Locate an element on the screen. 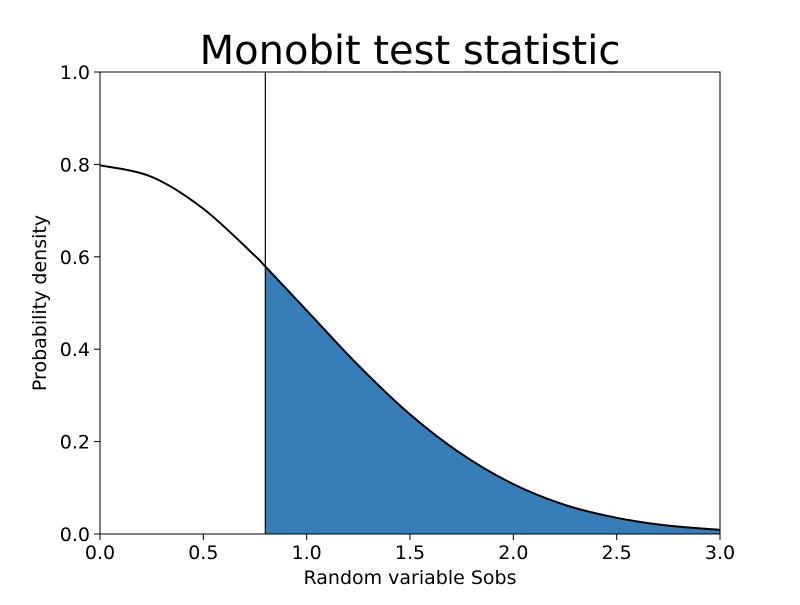  y-tick-label: 0.8 is located at coordinates (75, 165).